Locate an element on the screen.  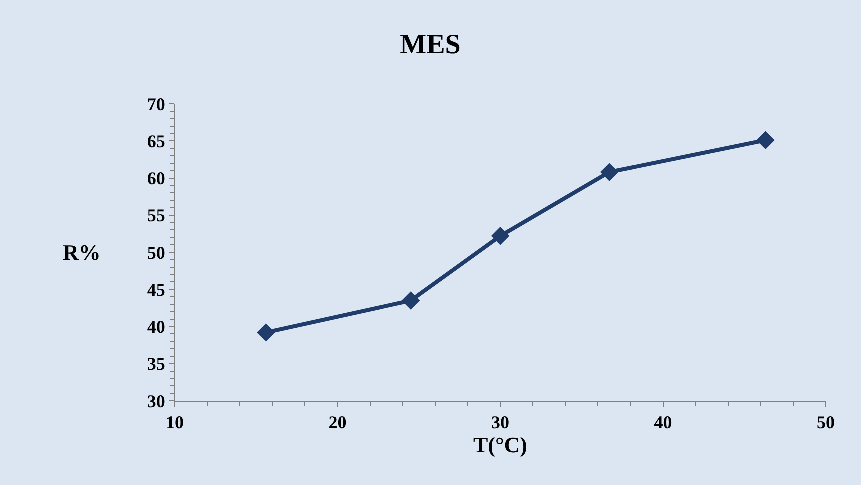
x-tick-label: 40 is located at coordinates (663, 422).